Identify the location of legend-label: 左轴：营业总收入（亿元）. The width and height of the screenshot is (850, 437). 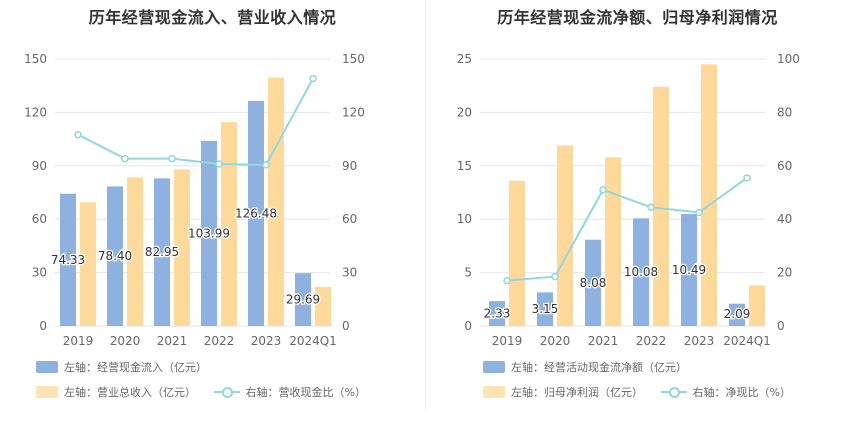
(130, 392).